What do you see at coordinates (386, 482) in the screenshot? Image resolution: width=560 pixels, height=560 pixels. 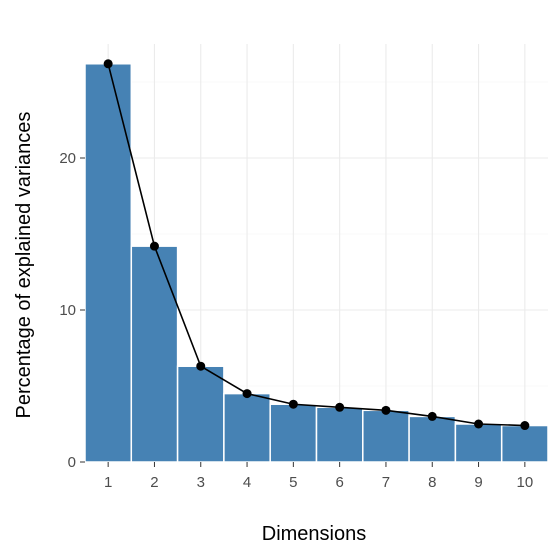 I see `x-tick-label: 7` at bounding box center [386, 482].